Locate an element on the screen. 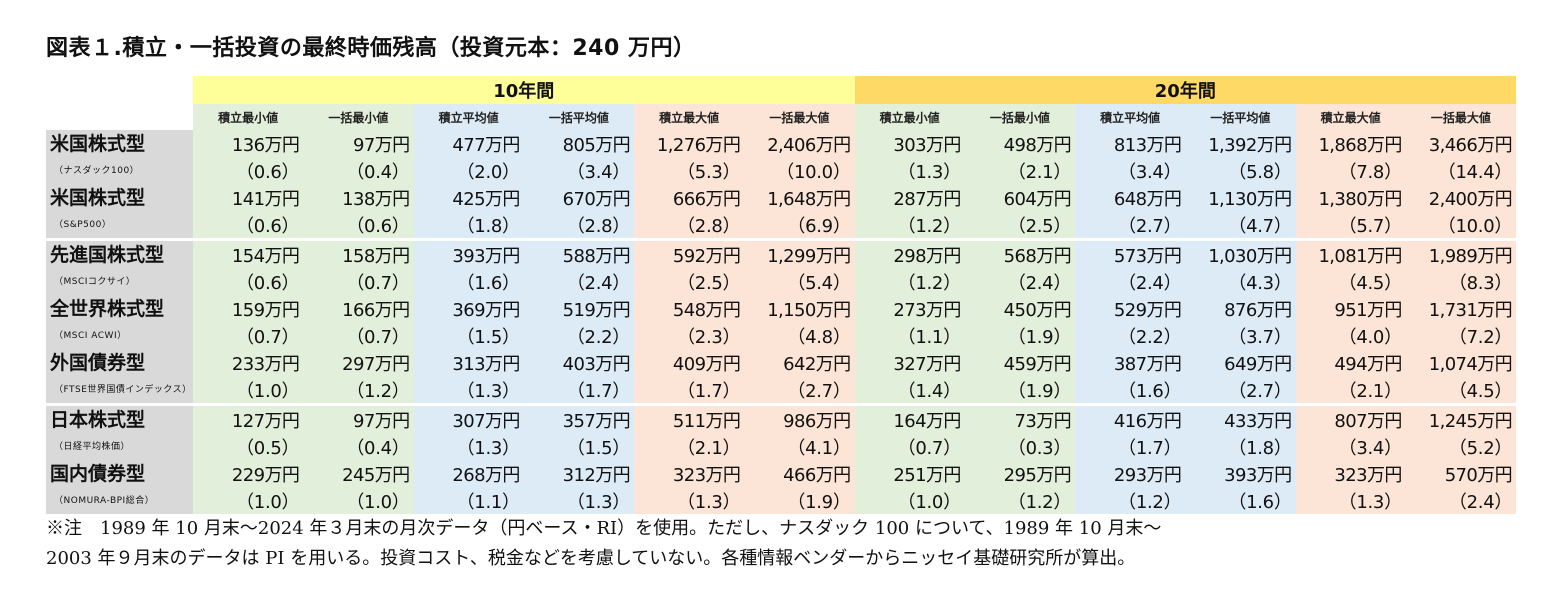  value-cell: 588万円 is located at coordinates (578, 254).